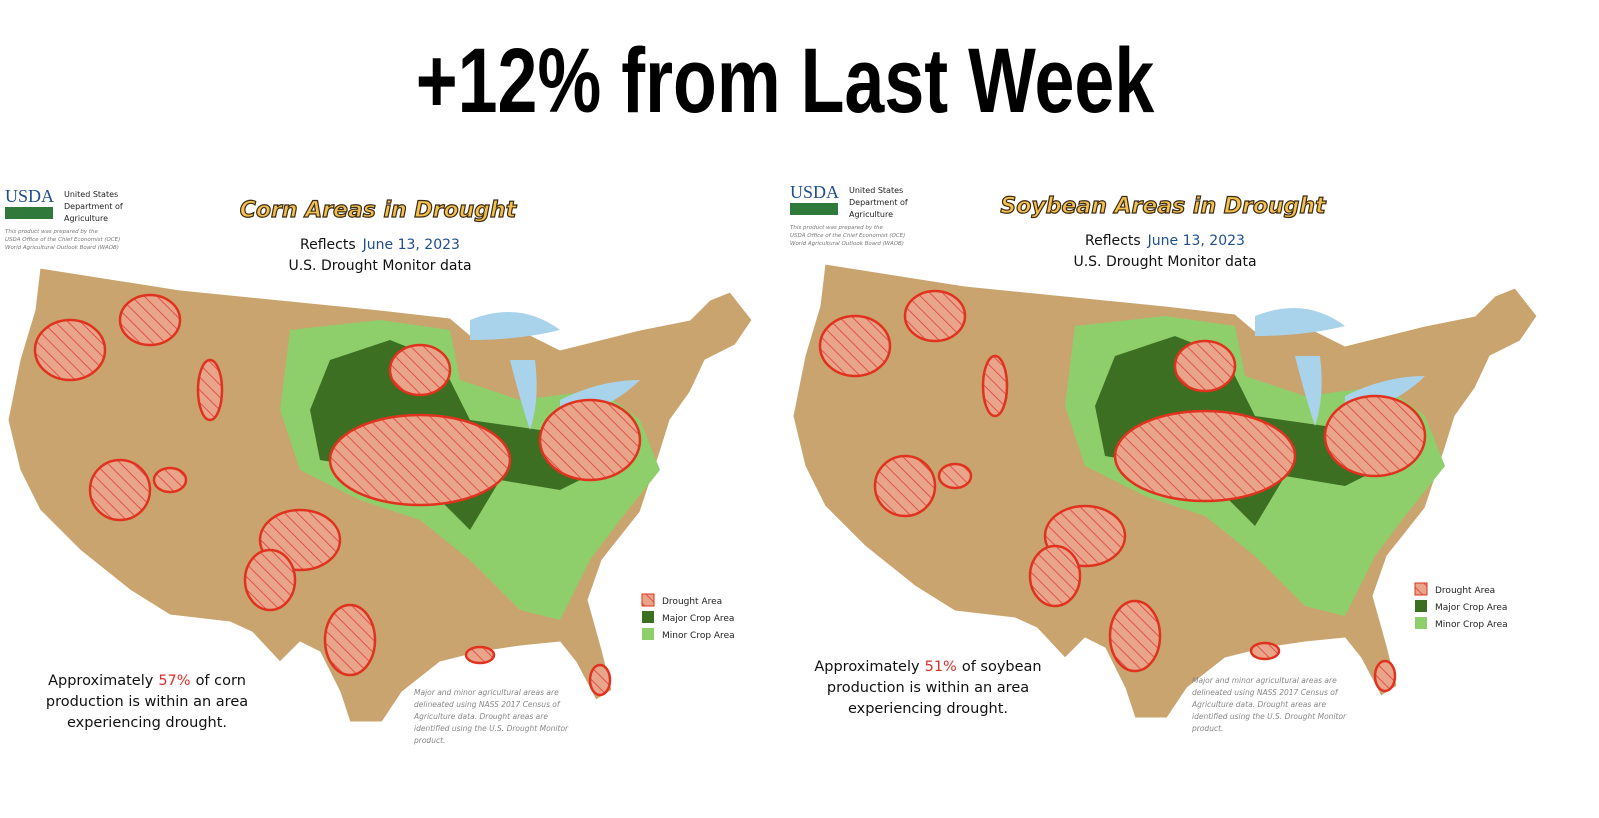 The image size is (1599, 818). Describe the element at coordinates (174, 681) in the screenshot. I see `summary-percent: 57%` at that location.